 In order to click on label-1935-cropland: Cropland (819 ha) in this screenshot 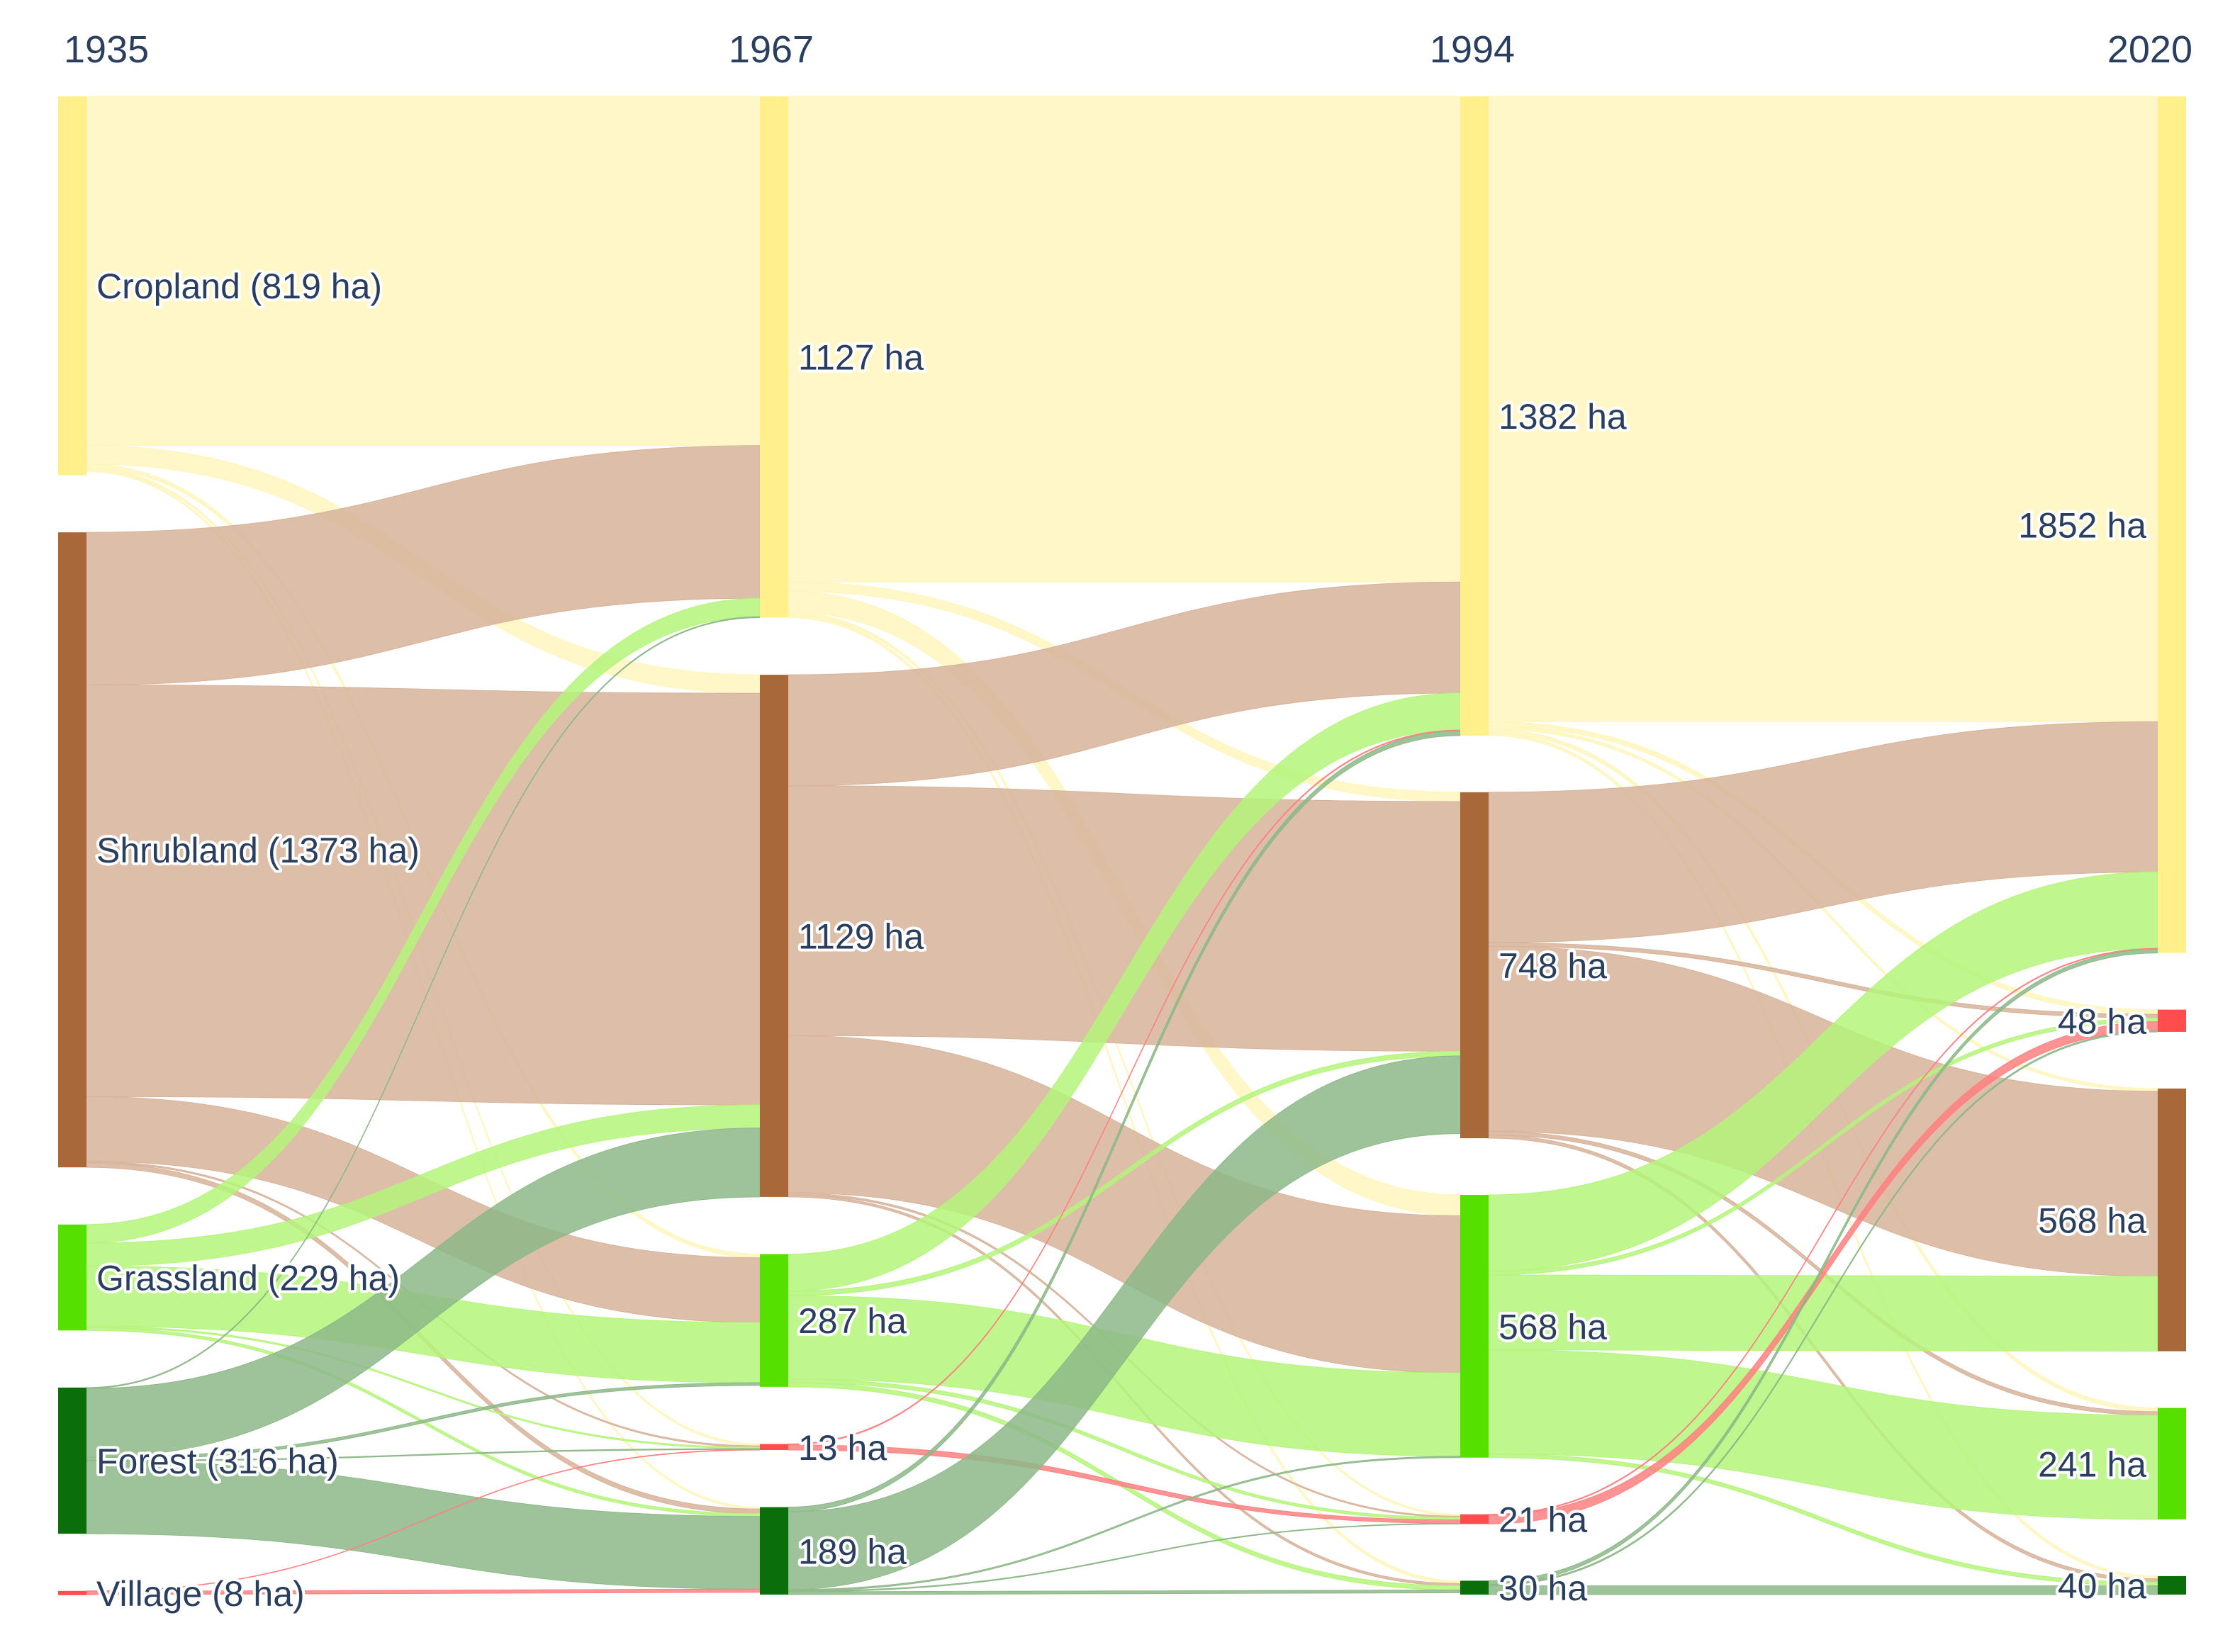, I will do `click(239, 286)`.